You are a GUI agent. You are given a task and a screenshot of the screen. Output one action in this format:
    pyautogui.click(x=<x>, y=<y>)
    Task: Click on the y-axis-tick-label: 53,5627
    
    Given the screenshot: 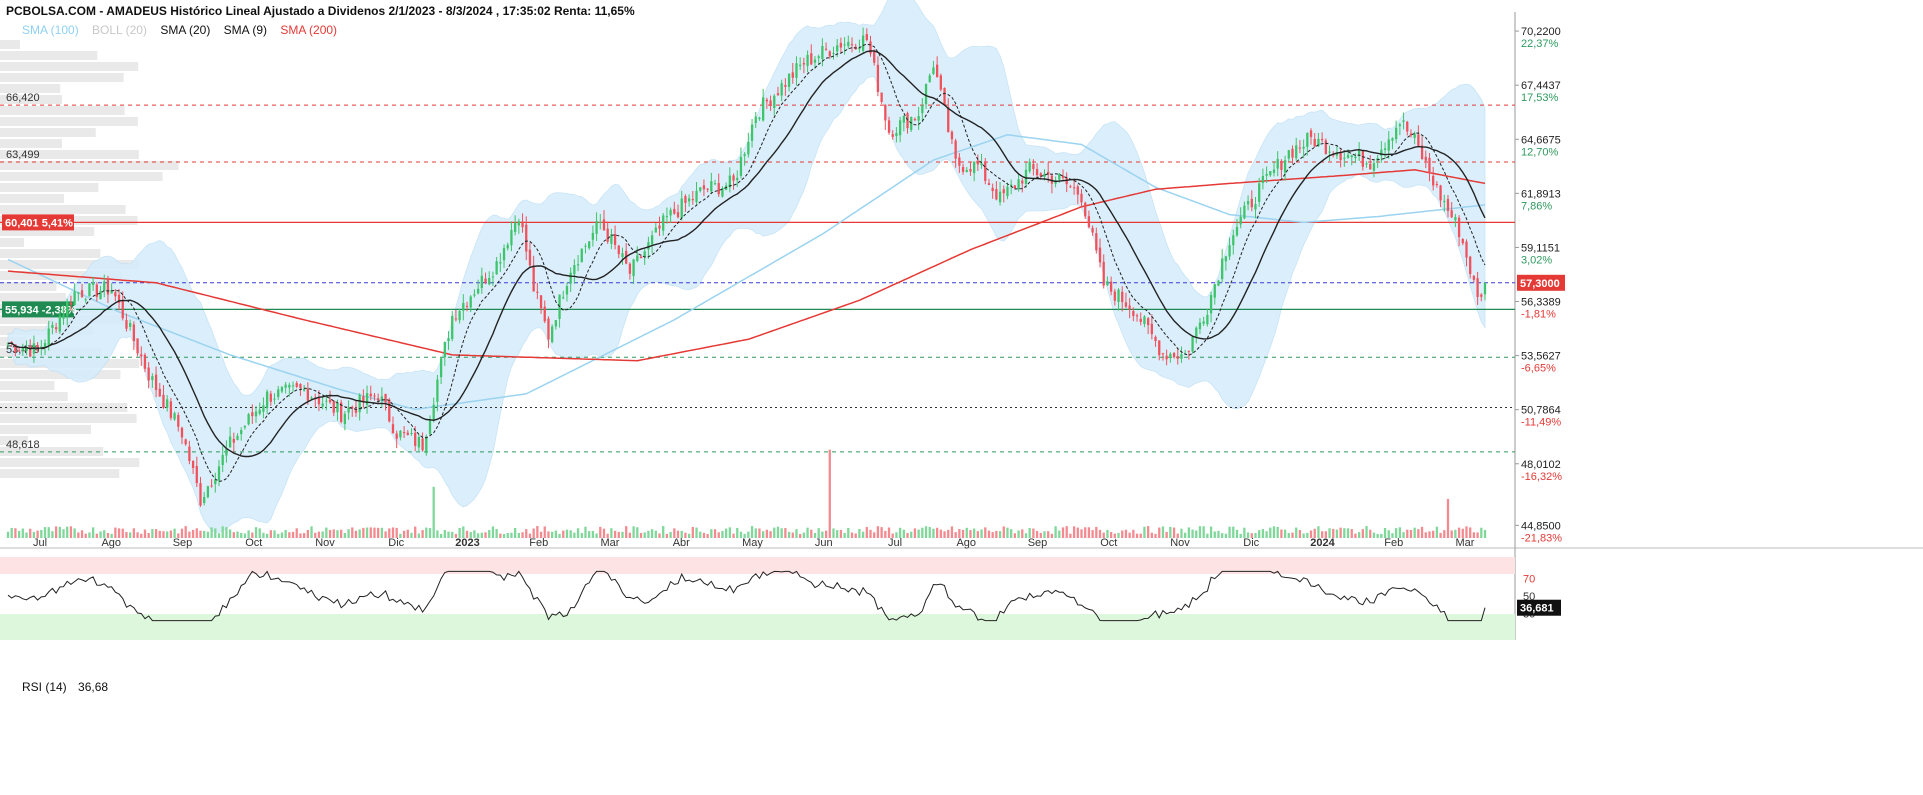 What is the action you would take?
    pyautogui.click(x=1541, y=357)
    